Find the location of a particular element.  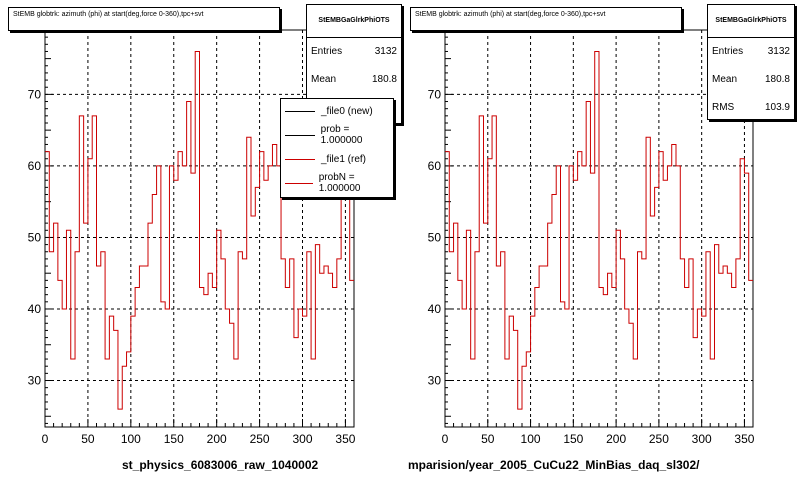

legend-label: probN = 1.000000 is located at coordinates (339, 183).